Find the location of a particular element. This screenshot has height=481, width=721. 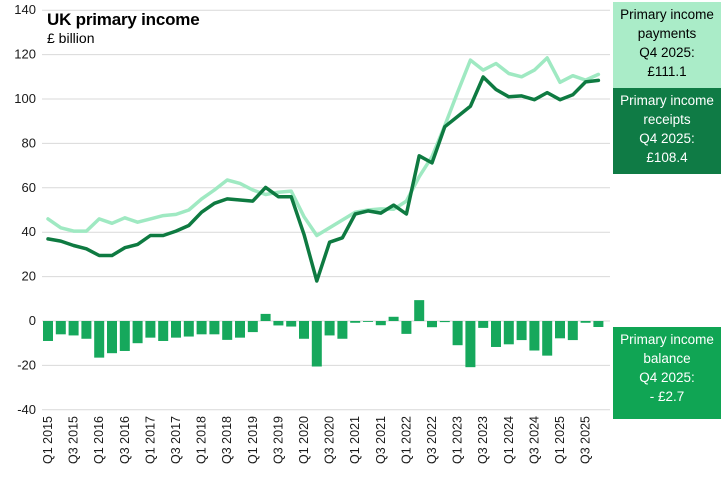

x-tick-label: Q3 2018 is located at coordinates (227, 440).